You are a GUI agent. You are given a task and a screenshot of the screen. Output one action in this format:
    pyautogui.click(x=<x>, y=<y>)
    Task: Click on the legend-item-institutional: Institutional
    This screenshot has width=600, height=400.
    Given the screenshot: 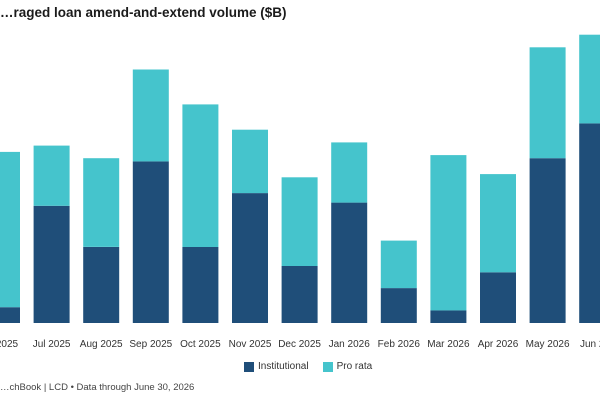 What is the action you would take?
    pyautogui.click(x=276, y=366)
    